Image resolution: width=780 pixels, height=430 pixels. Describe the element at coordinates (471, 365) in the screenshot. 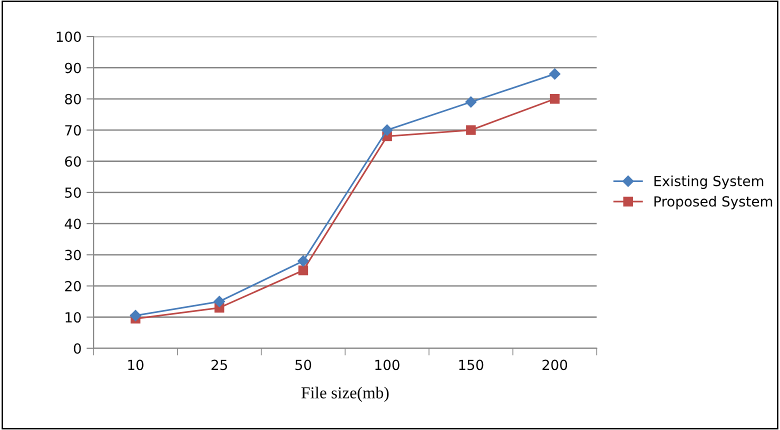

I see `x-tick-label: 150` at that location.